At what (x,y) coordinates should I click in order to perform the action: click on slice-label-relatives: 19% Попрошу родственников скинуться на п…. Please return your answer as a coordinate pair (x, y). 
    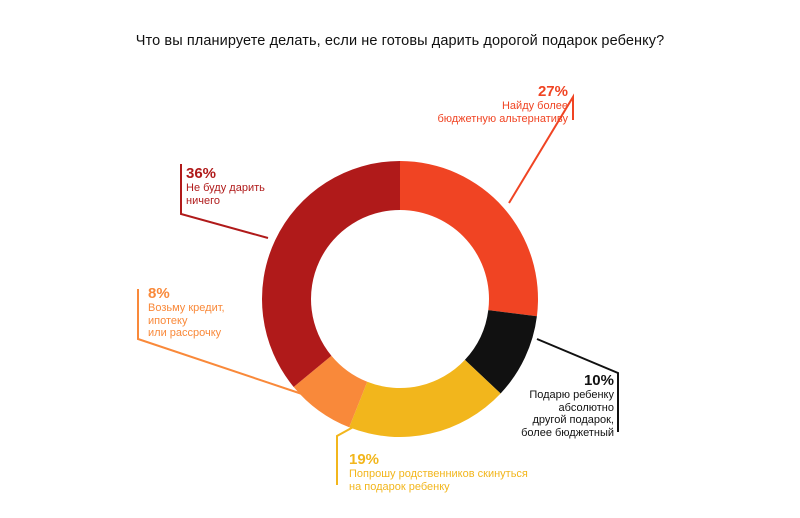
    Looking at the image, I should click on (438, 472).